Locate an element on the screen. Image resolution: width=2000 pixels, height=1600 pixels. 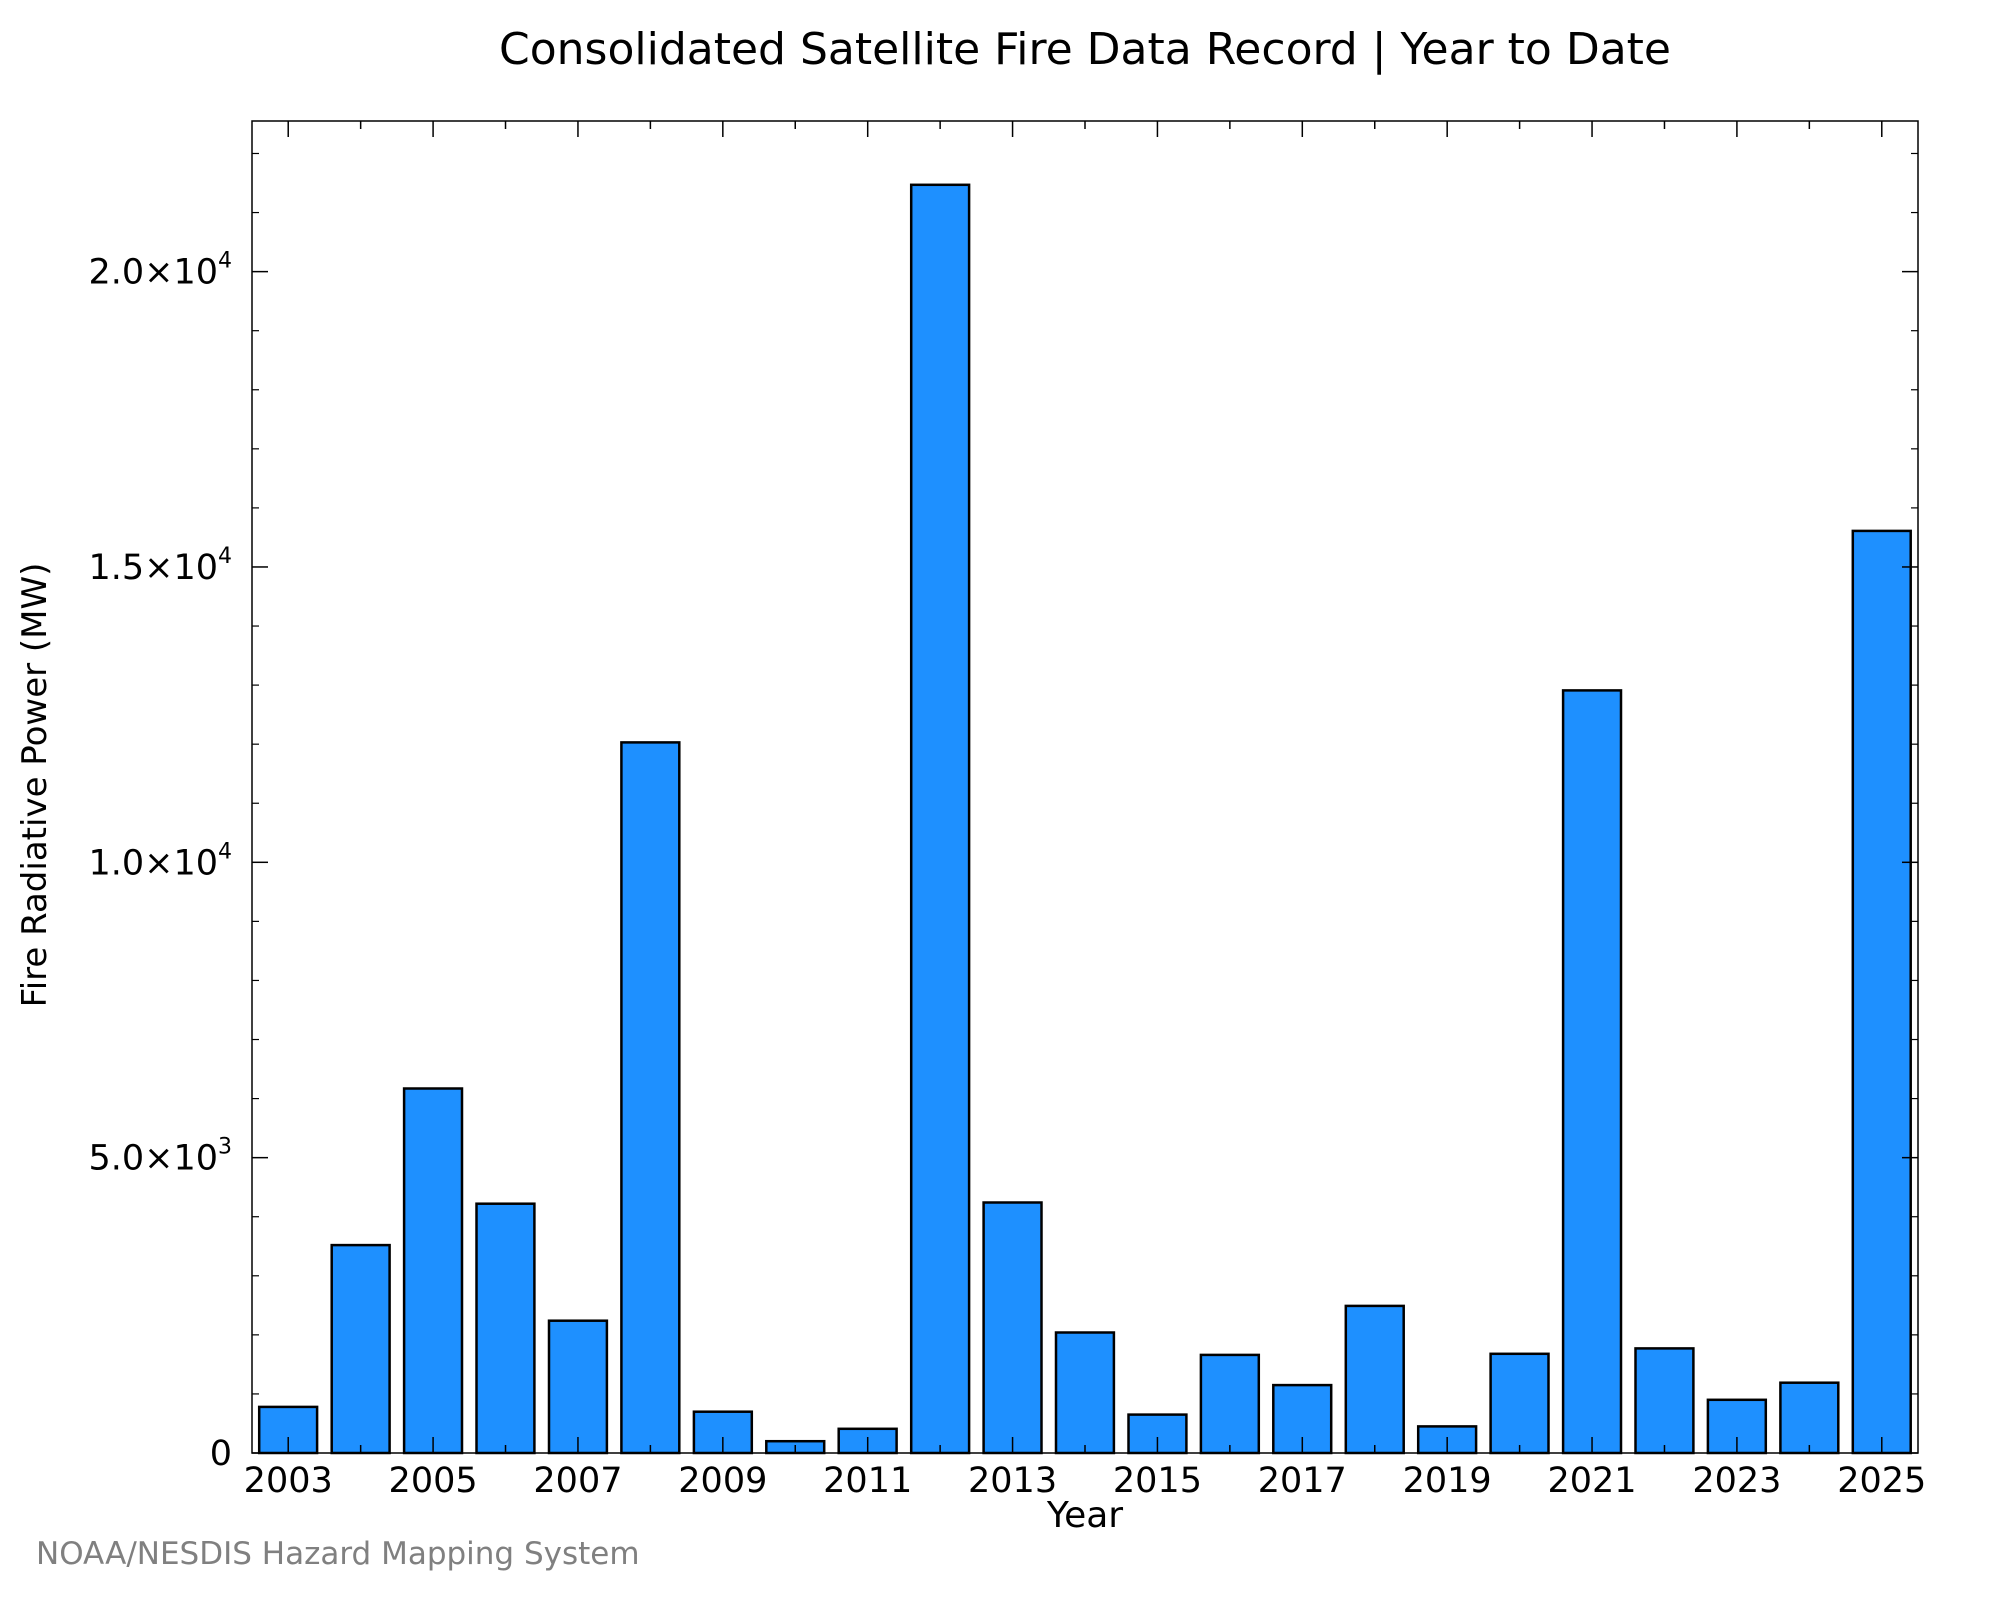
bar-2020 is located at coordinates (1519, 1403).